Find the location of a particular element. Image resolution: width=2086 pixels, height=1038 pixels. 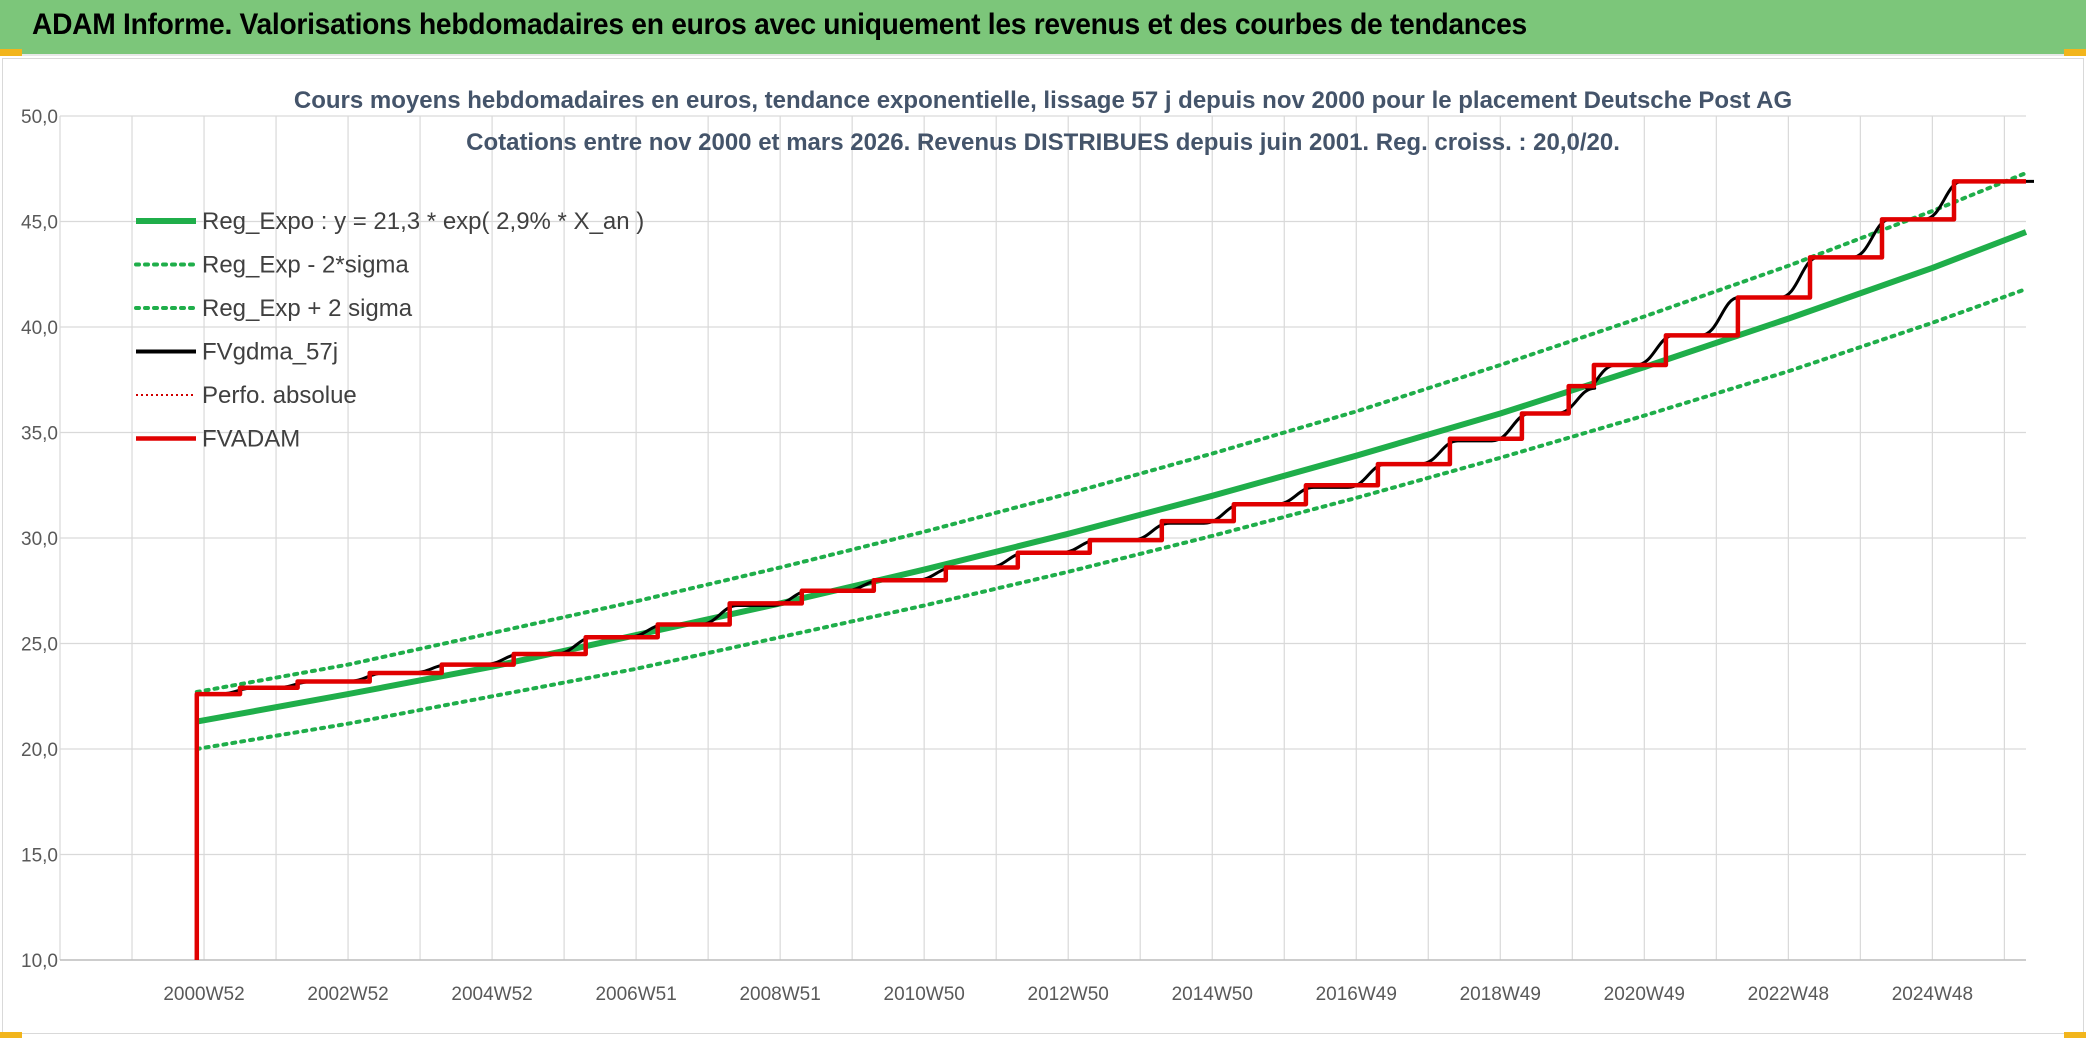

x-tick-label: 2010W50 is located at coordinates (924, 994).